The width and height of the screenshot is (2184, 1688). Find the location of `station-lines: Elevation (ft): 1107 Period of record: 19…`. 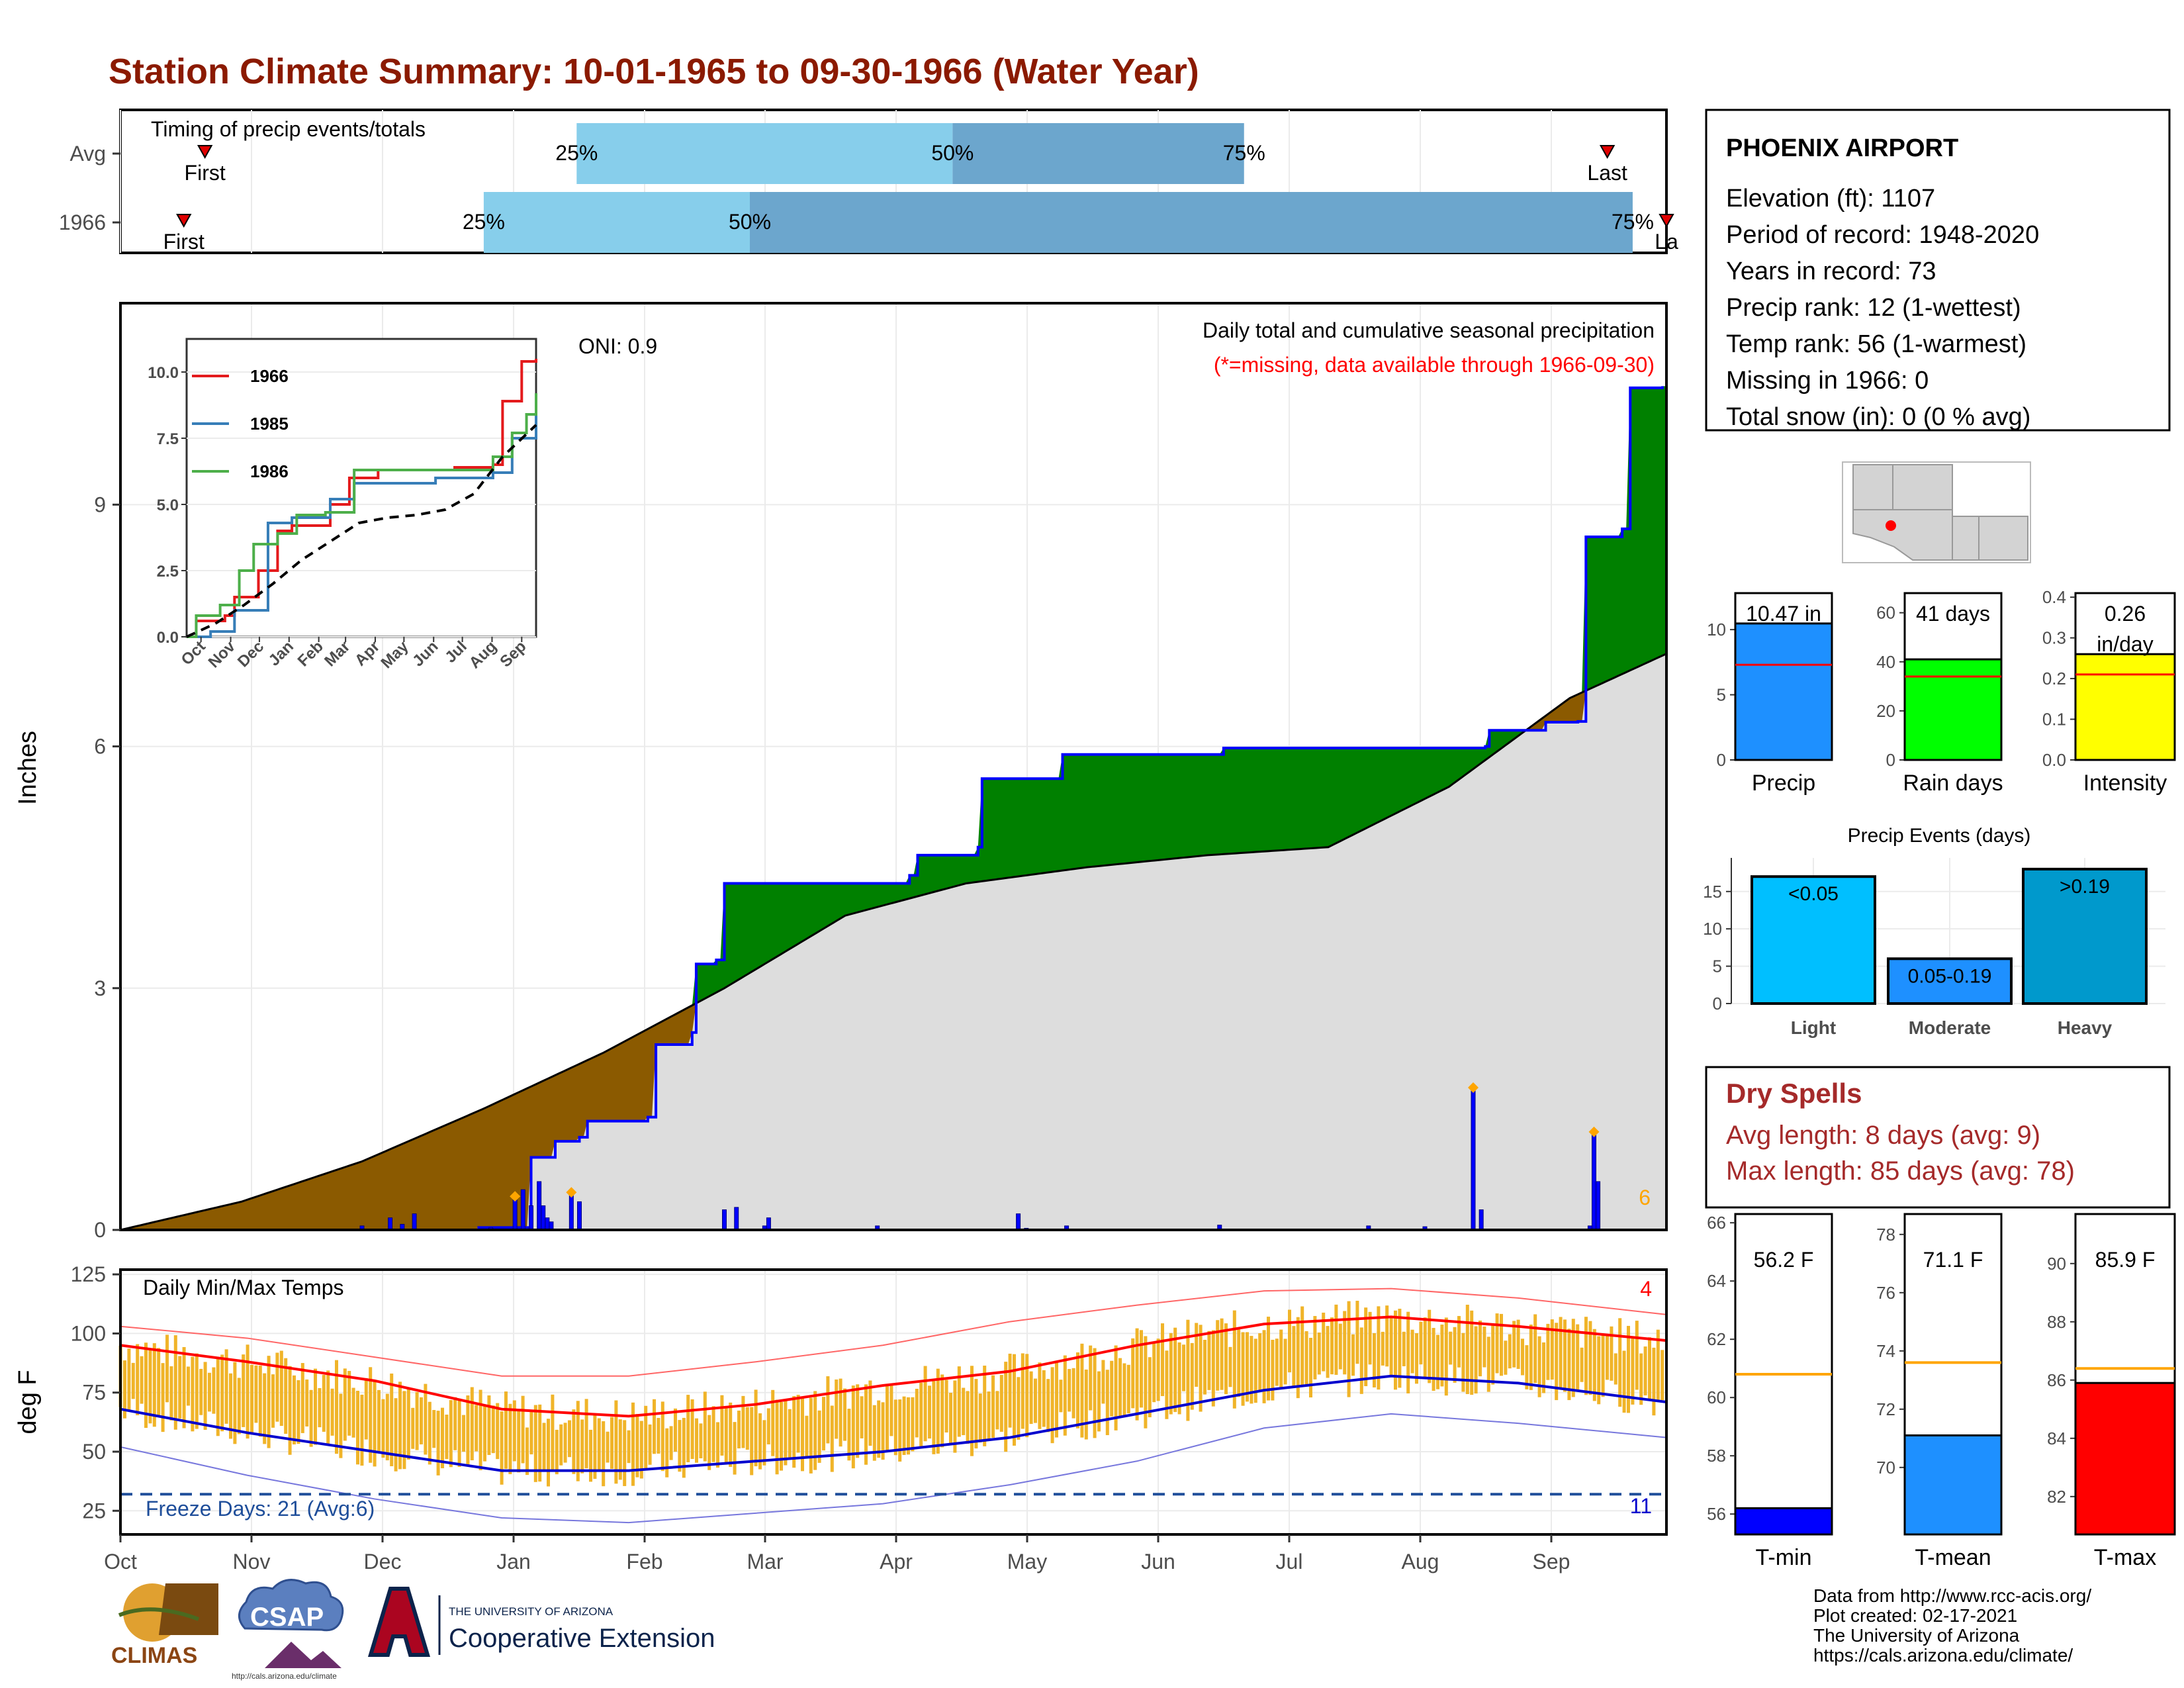

station-lines: Elevation (ft): 1107 Period of record: 19… is located at coordinates (1883, 308).